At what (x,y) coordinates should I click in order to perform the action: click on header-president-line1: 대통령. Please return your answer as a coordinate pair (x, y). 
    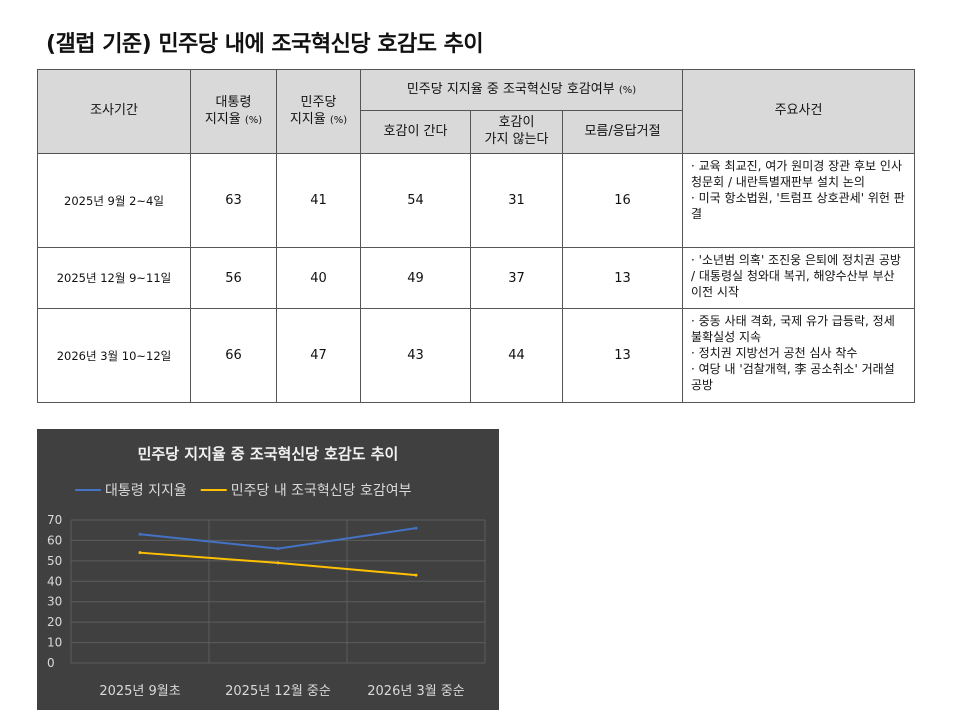
    Looking at the image, I should click on (233, 102).